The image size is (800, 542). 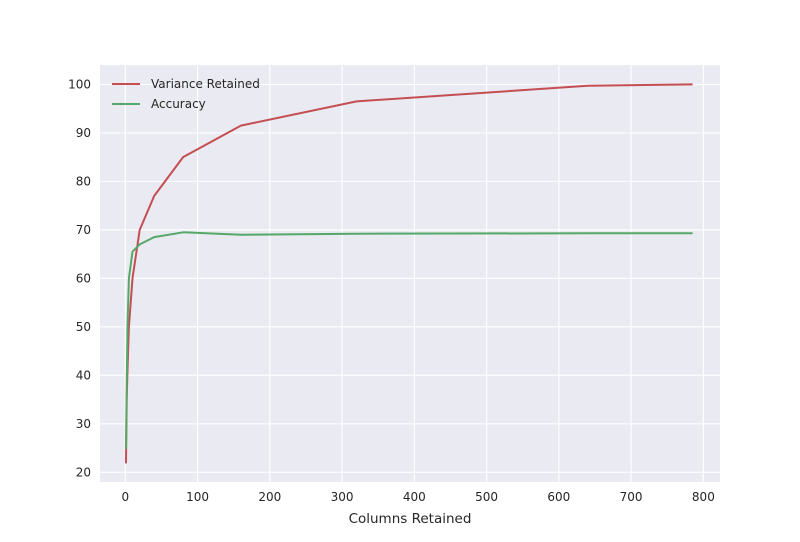 What do you see at coordinates (414, 497) in the screenshot?
I see `x-tick-label: 400` at bounding box center [414, 497].